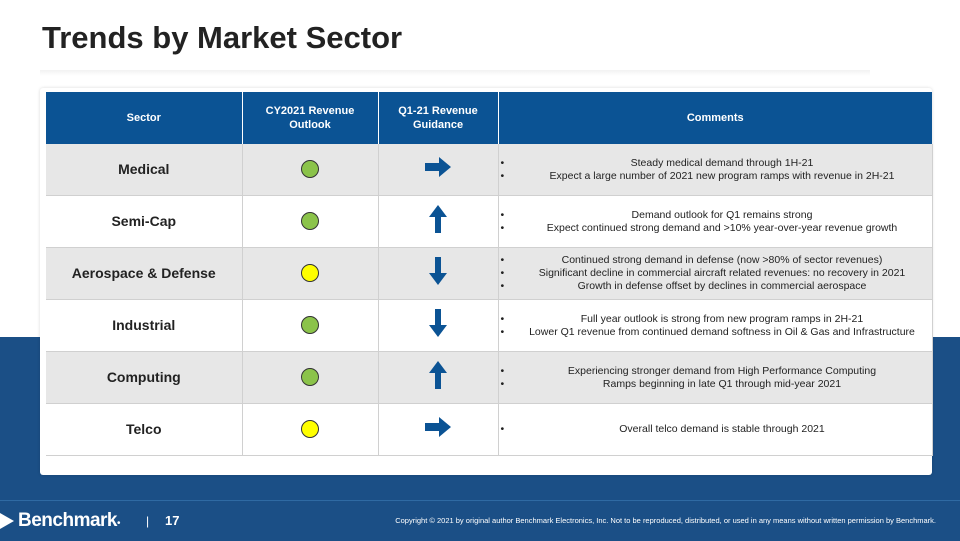 The width and height of the screenshot is (960, 541). I want to click on sector-cell: Aerospace & Defense, so click(144, 273).